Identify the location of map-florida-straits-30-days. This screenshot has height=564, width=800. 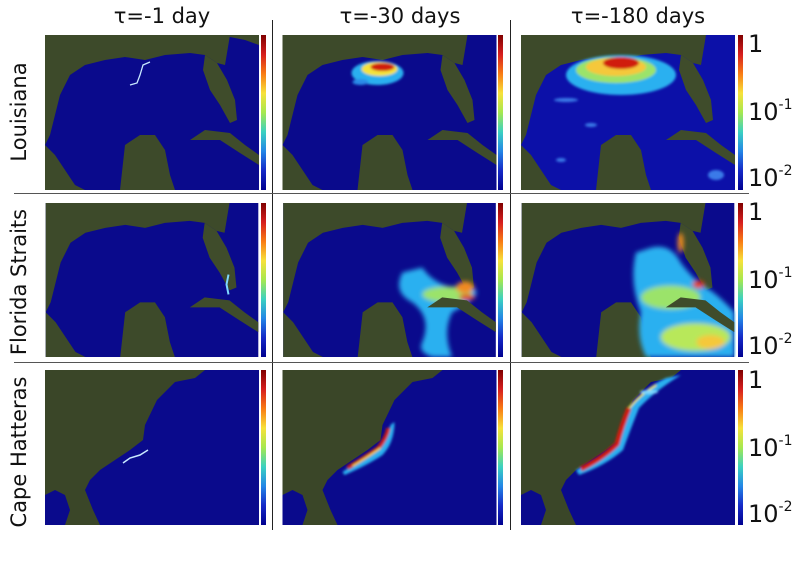
(389, 280).